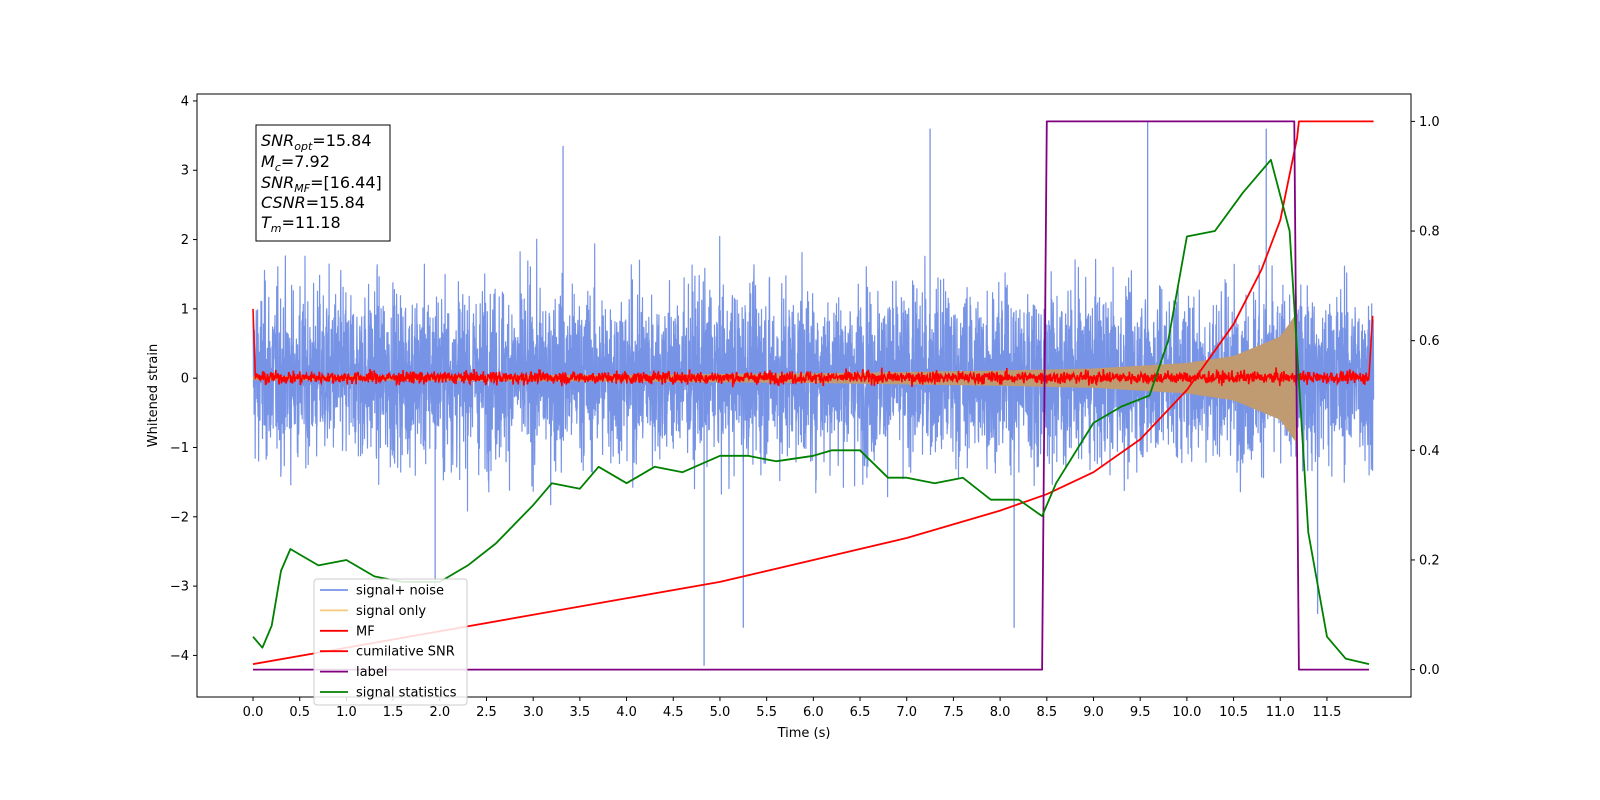  What do you see at coordinates (813, 348) in the screenshot?
I see `series-mf` at bounding box center [813, 348].